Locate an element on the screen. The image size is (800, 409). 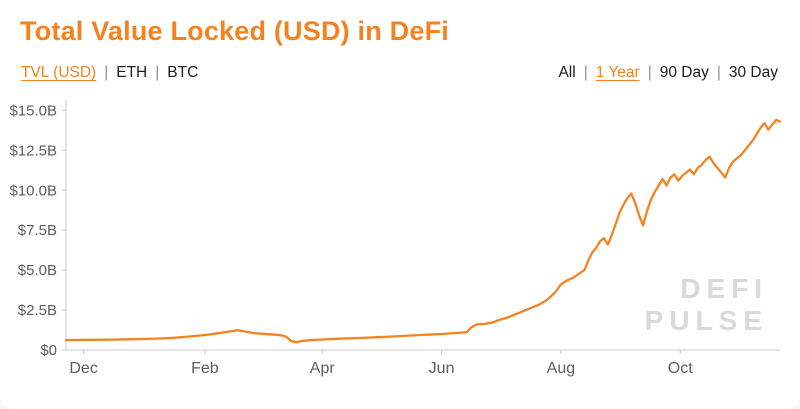
x-tick-label: Aug is located at coordinates (561, 368).